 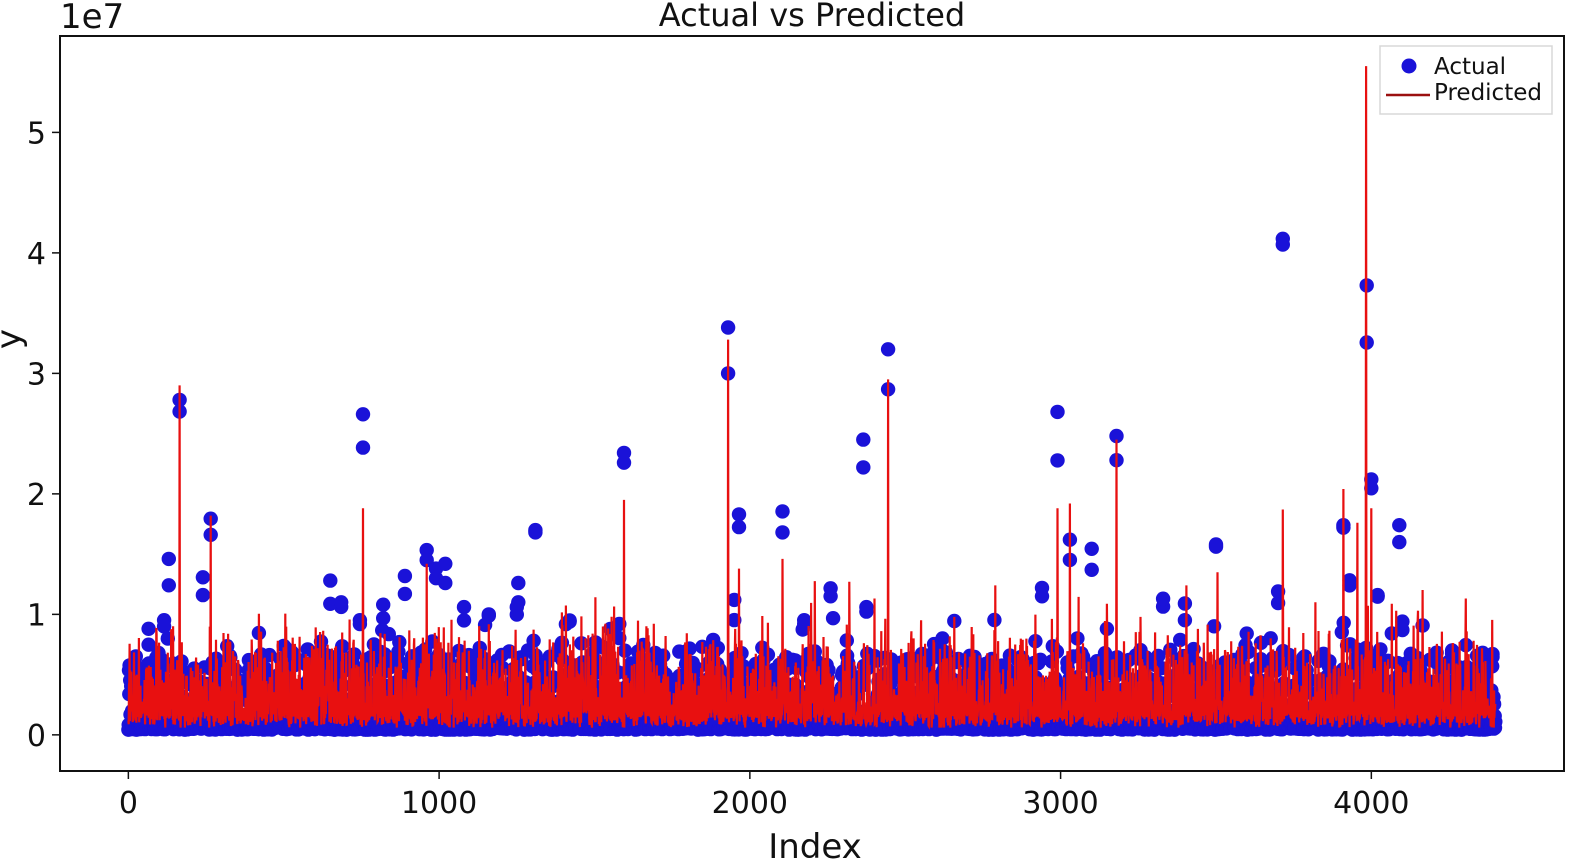 What do you see at coordinates (750, 803) in the screenshot?
I see `x-tick-label: 2000` at bounding box center [750, 803].